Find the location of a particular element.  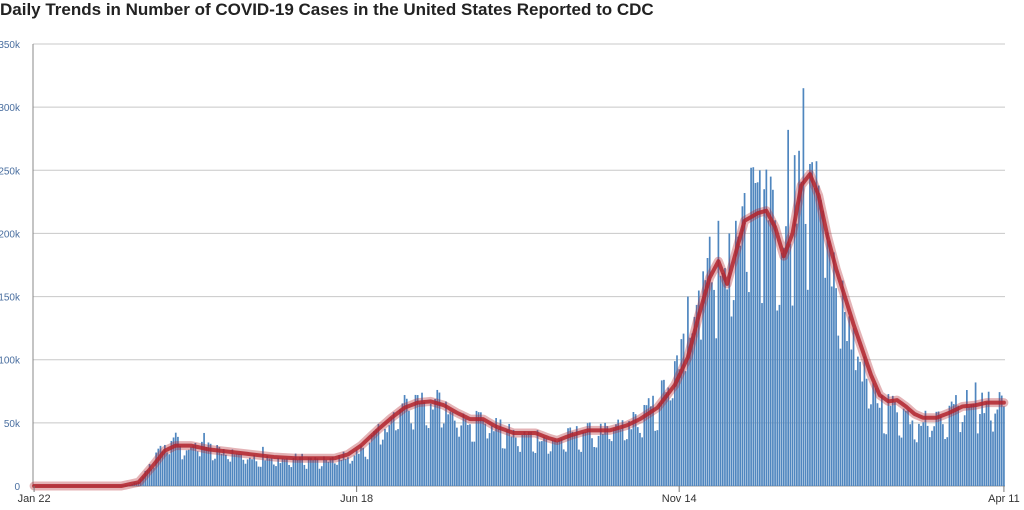

x-tick-label: Apr 11 is located at coordinates (1004, 499).